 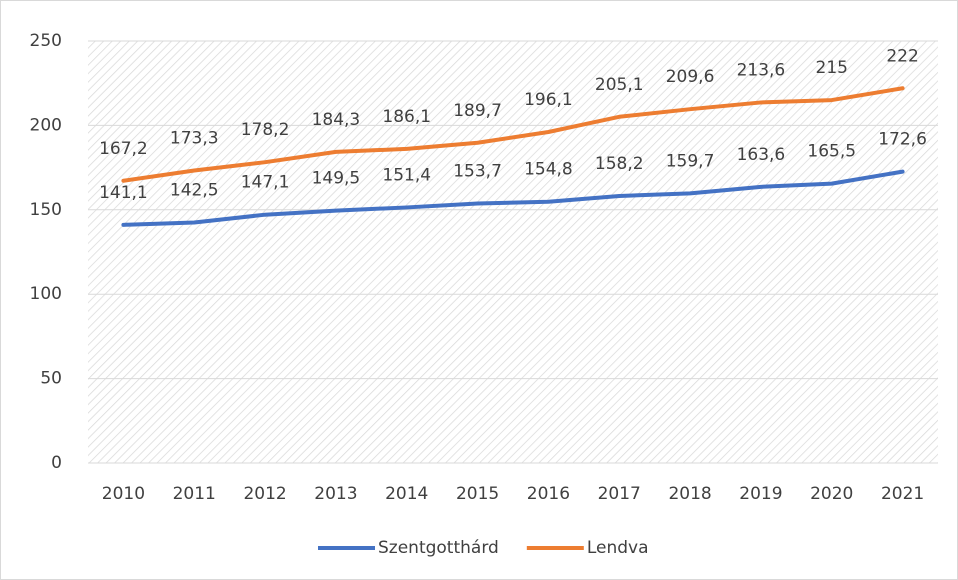 What do you see at coordinates (194, 494) in the screenshot?
I see `x-tick-label: 2011` at bounding box center [194, 494].